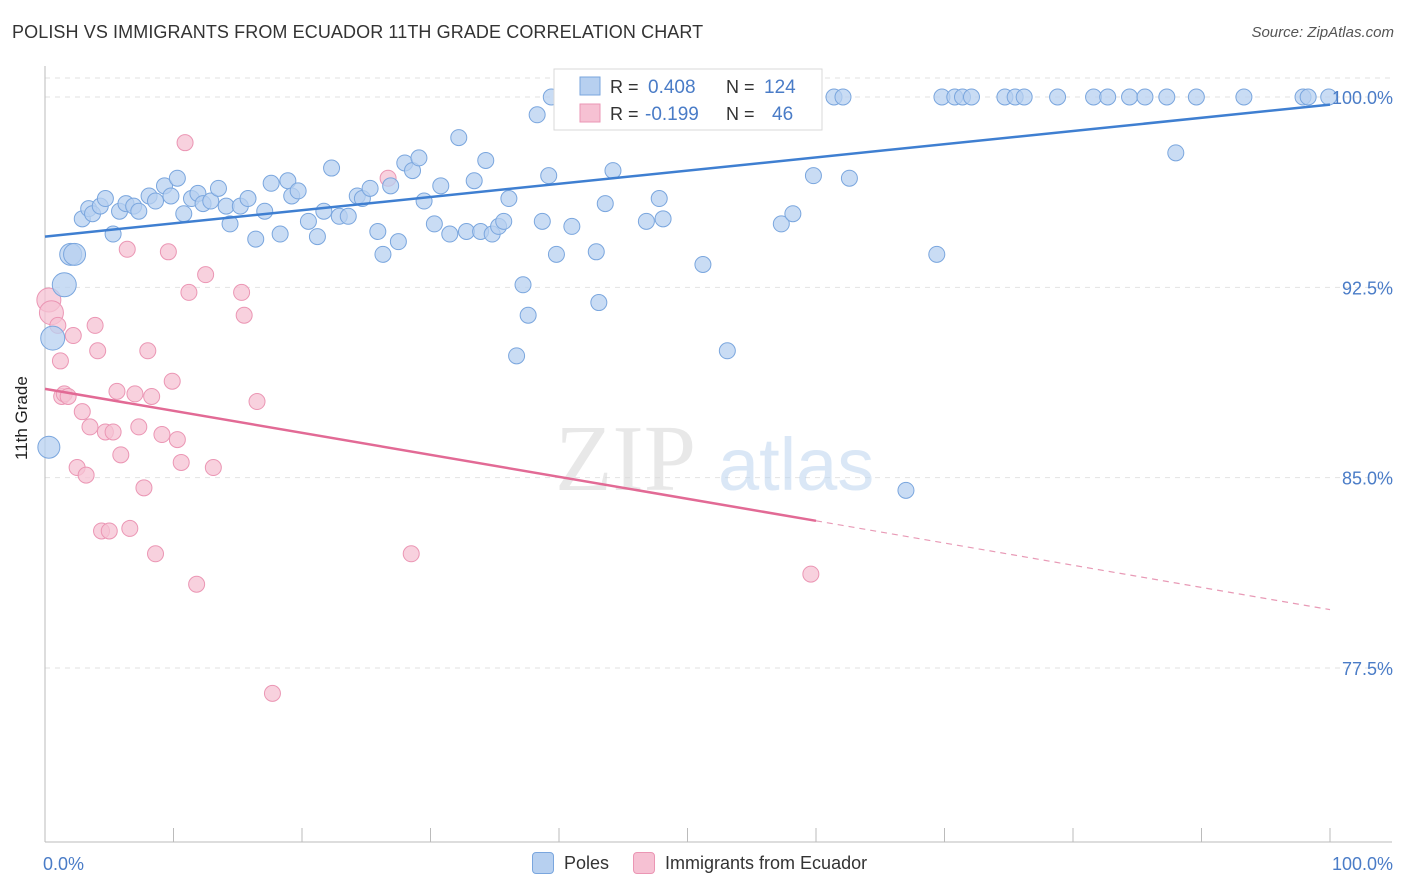  What do you see at coordinates (644, 863) in the screenshot?
I see `ecuador-swatch-icon` at bounding box center [644, 863].